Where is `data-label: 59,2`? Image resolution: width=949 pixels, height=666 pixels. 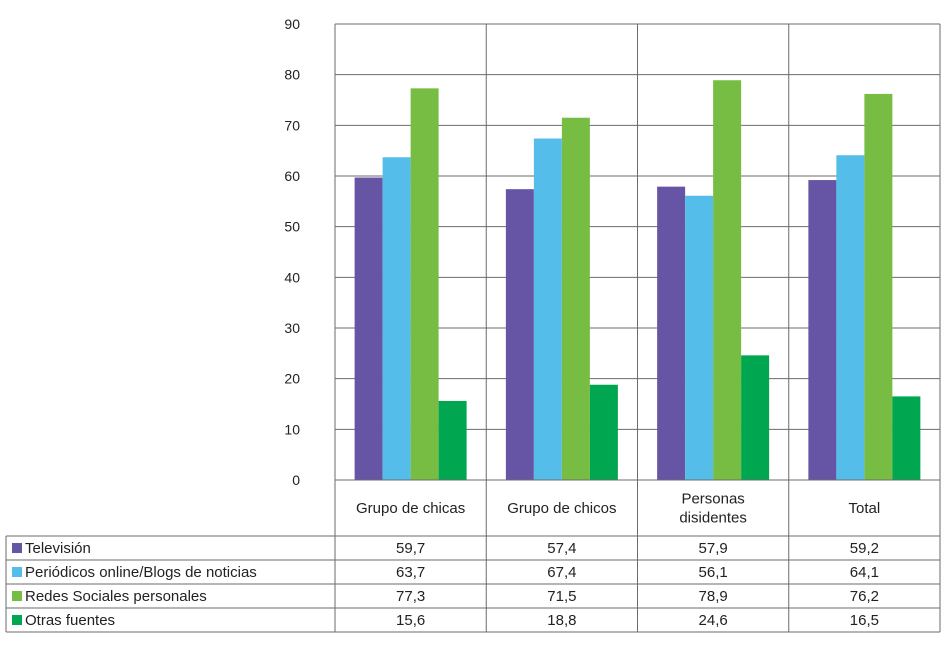
data-label: 59,2 is located at coordinates (864, 548).